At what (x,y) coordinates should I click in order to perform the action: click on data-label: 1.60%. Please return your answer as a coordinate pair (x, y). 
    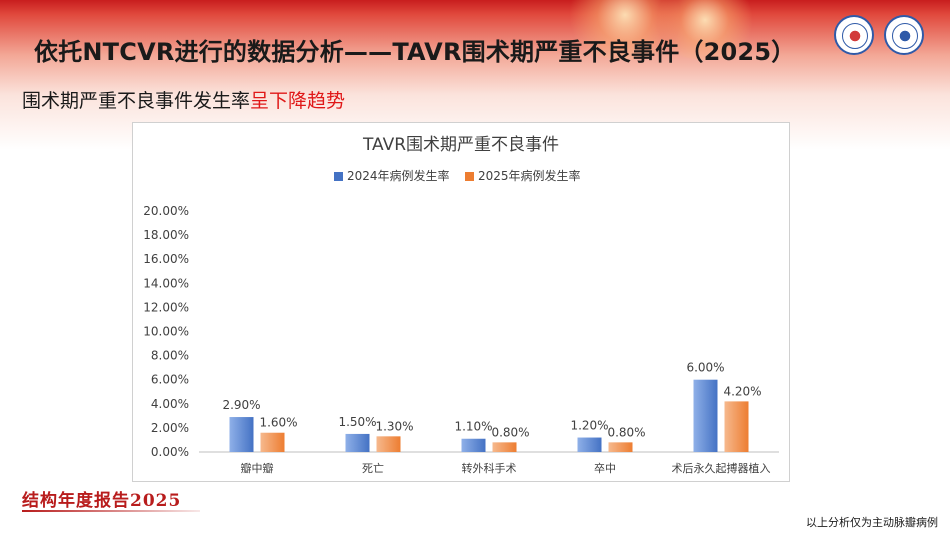
    Looking at the image, I should click on (278, 423).